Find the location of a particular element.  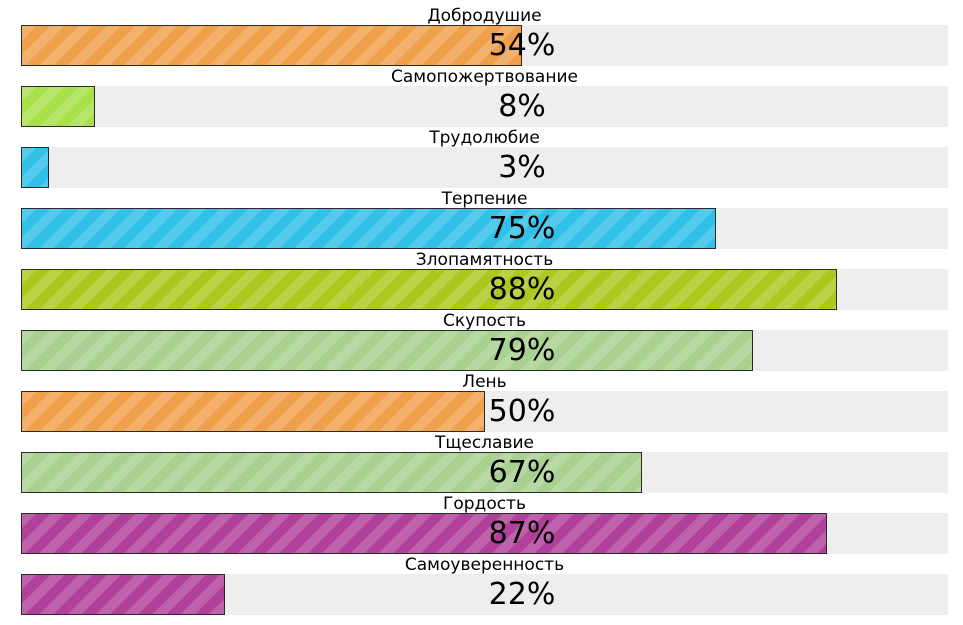

chart-row: 67% Тщеславие is located at coordinates (484, 460).